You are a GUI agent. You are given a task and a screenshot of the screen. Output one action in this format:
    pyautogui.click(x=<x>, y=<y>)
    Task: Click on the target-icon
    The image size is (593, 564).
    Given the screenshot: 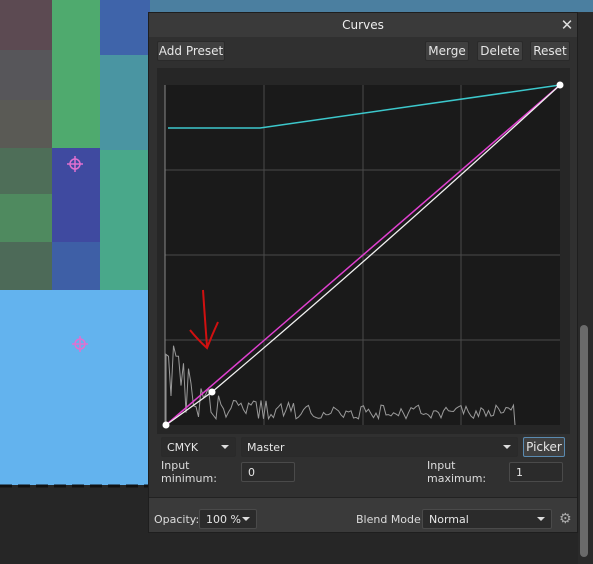 What is the action you would take?
    pyautogui.click(x=77, y=254)
    